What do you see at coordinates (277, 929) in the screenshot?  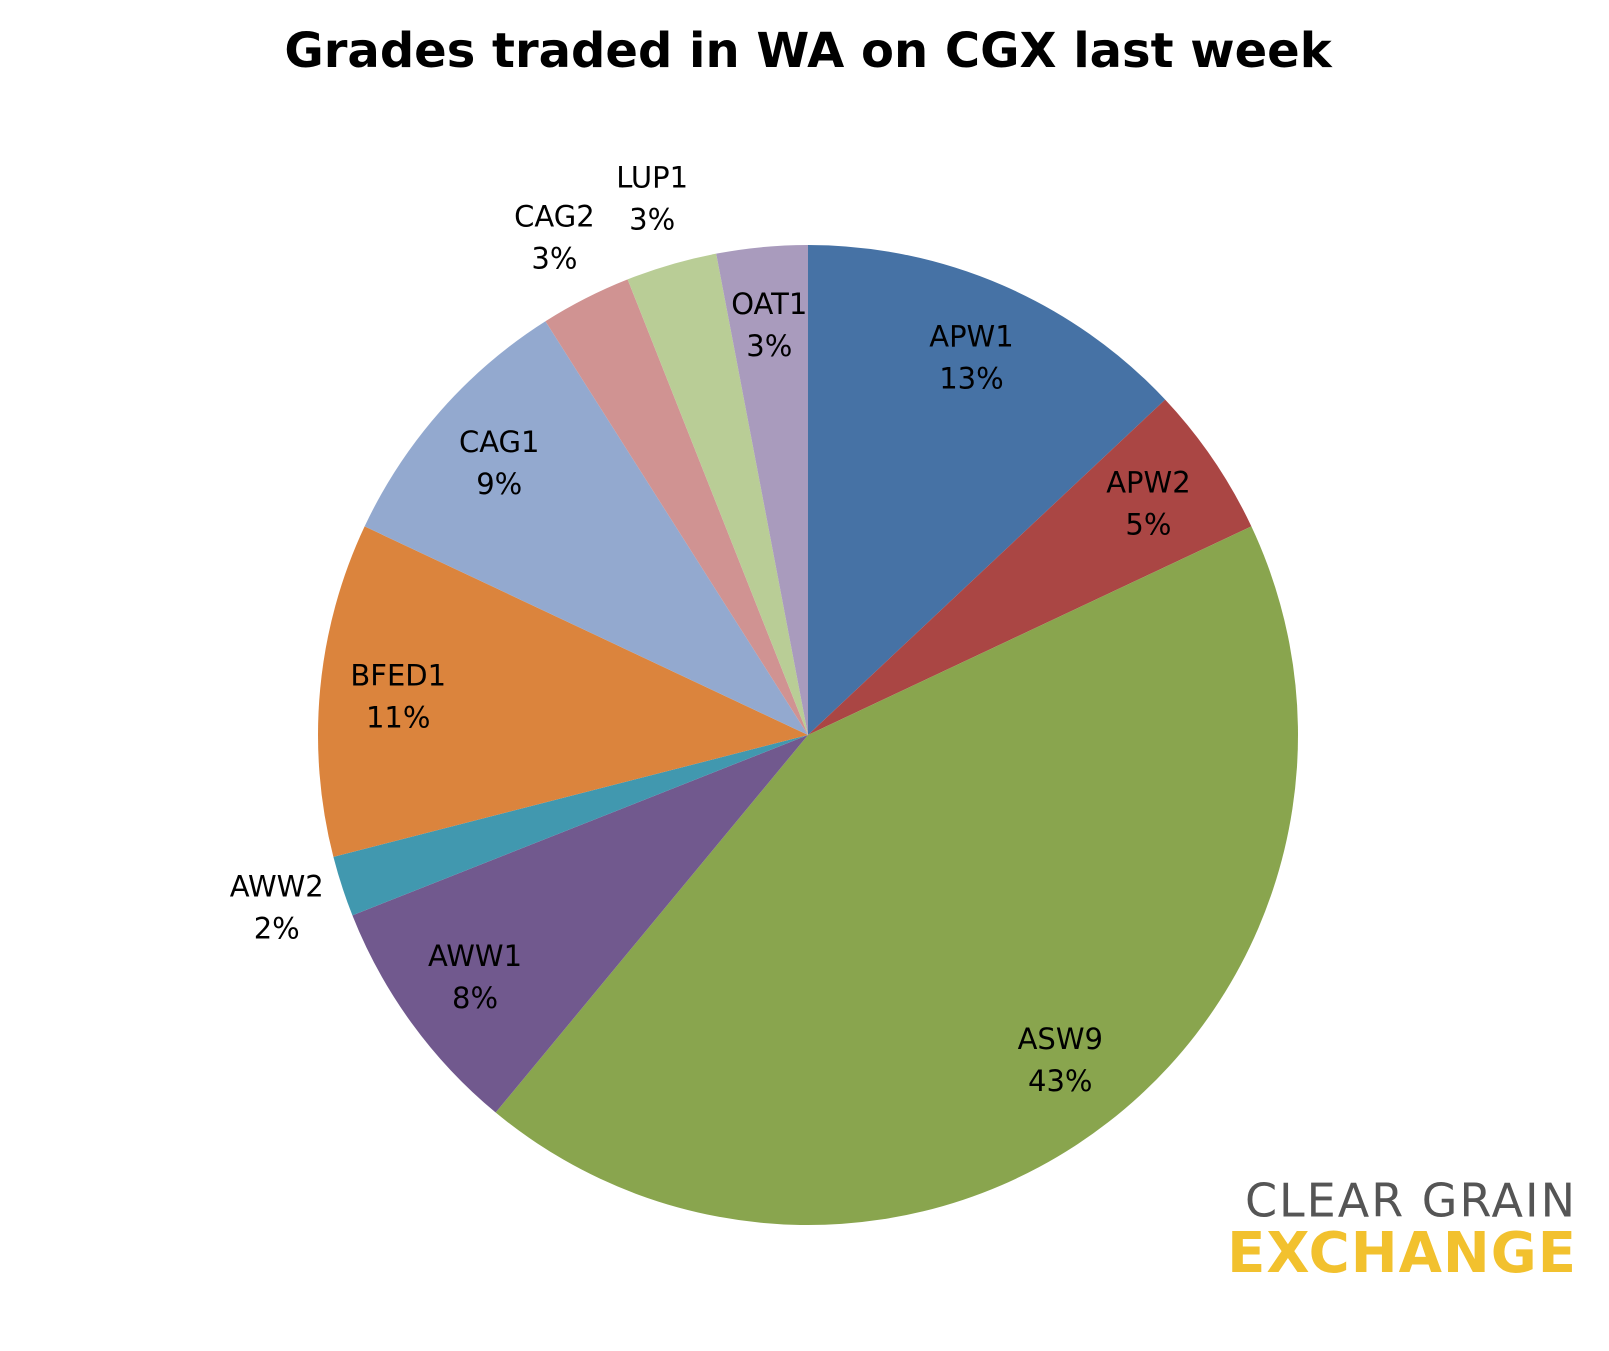 I see `slice-value-label: 2%` at bounding box center [277, 929].